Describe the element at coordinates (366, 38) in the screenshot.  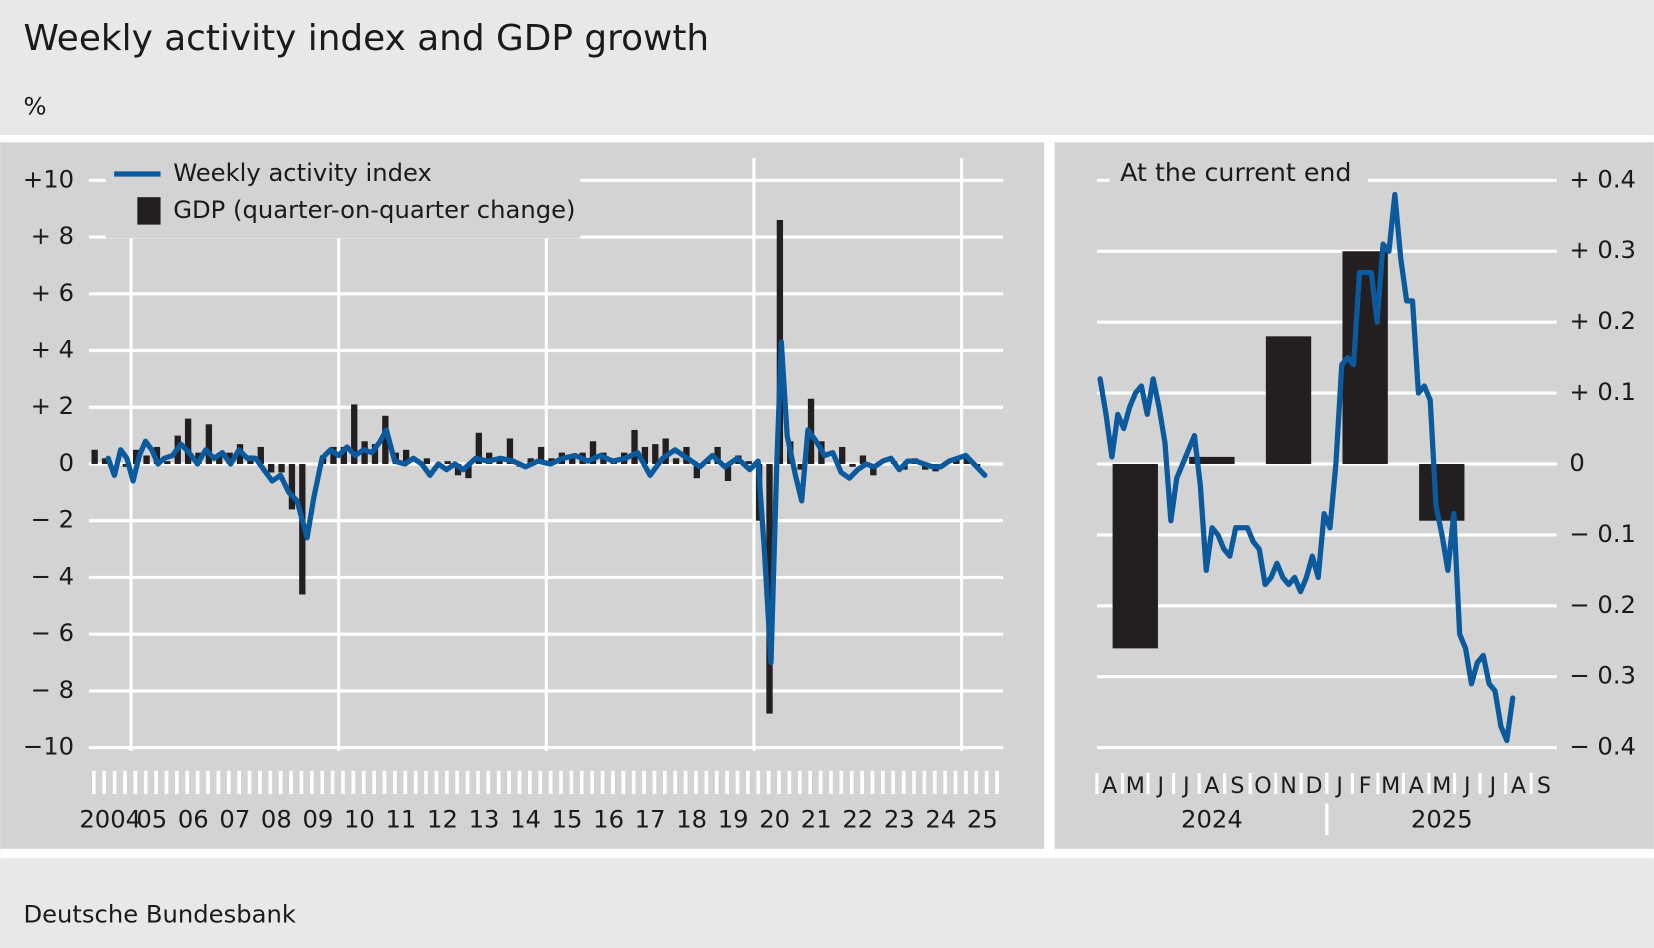
I see `page-title: Weekly activity index and GDP growth` at that location.